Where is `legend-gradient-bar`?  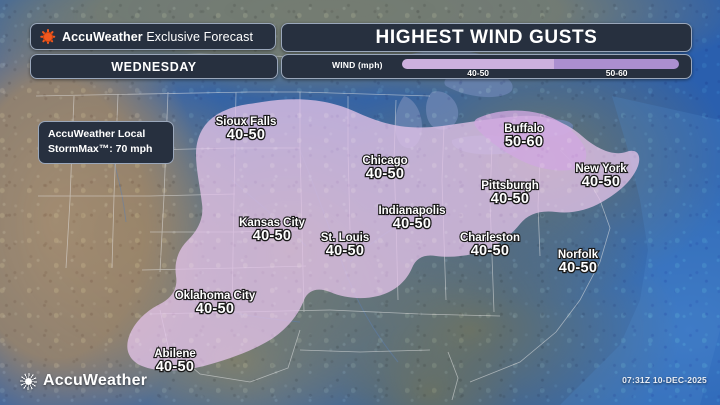 legend-gradient-bar is located at coordinates (540, 64).